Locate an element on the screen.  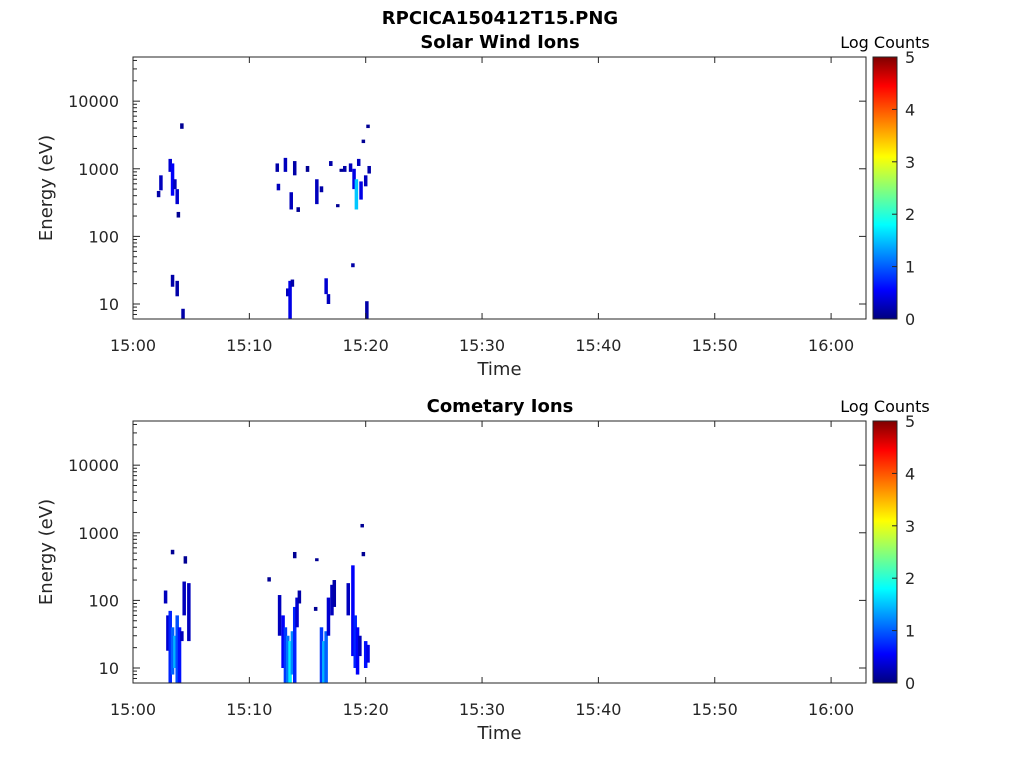
cometary-colorbar-gradient is located at coordinates (885, 552).